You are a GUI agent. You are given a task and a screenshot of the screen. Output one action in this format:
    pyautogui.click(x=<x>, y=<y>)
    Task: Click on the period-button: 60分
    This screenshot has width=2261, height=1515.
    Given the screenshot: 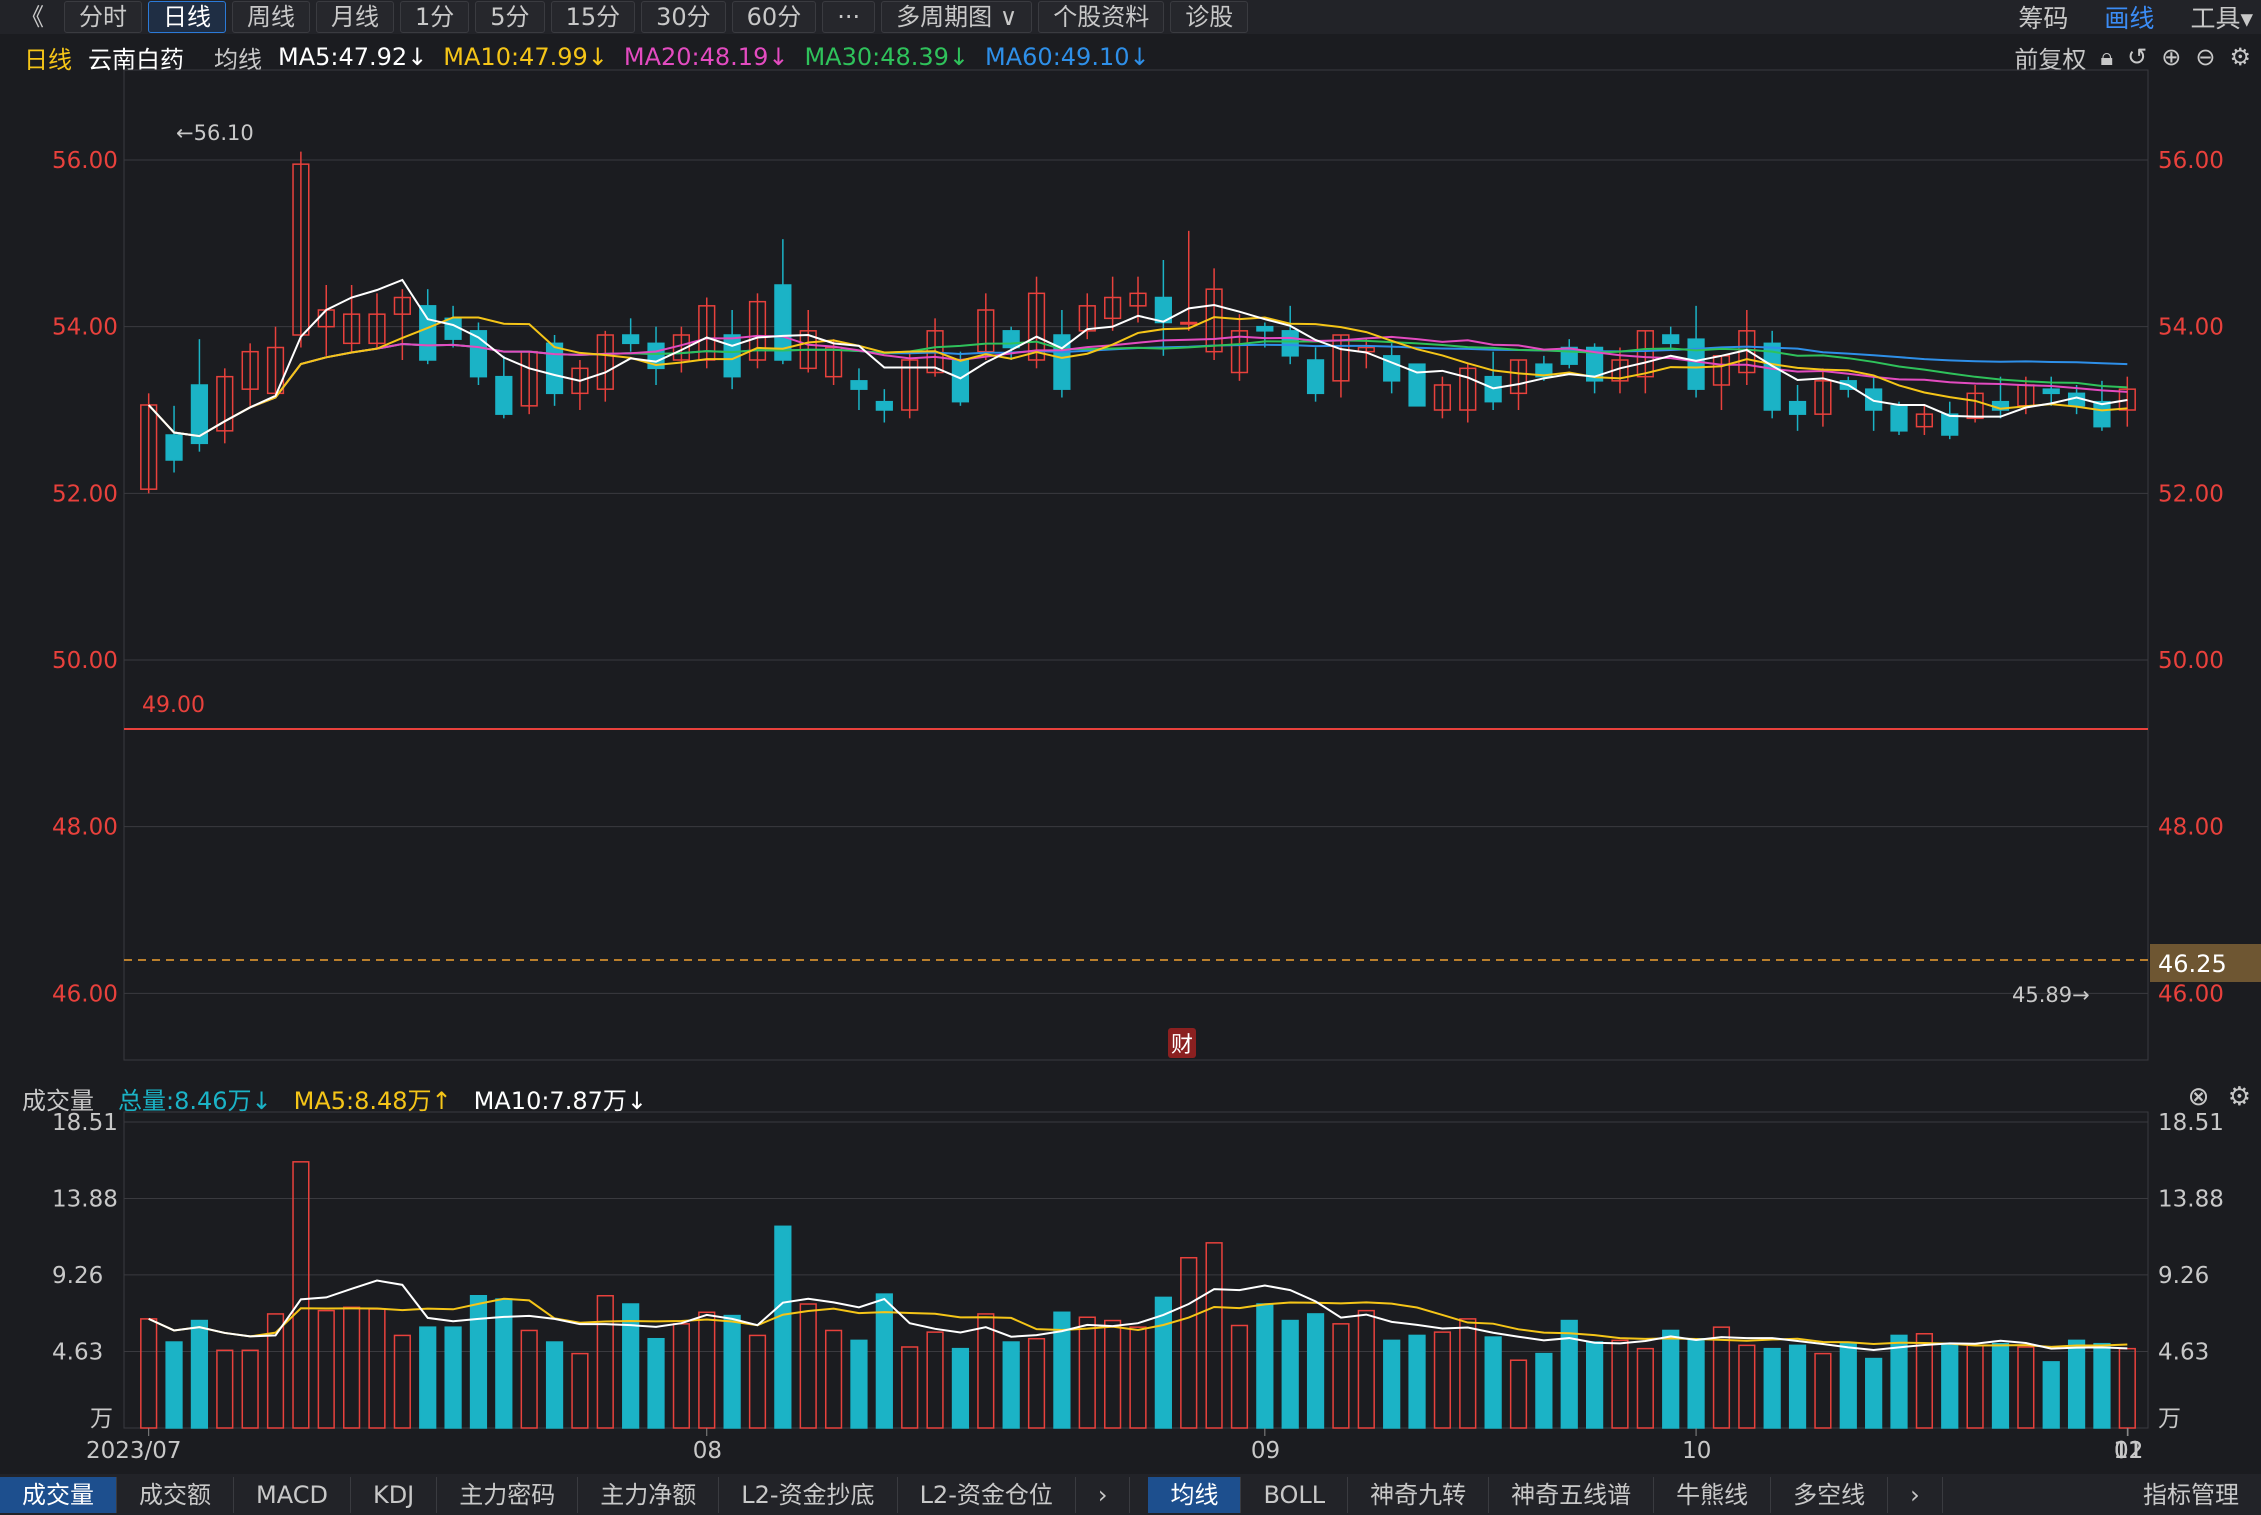 What is the action you would take?
    pyautogui.click(x=774, y=17)
    